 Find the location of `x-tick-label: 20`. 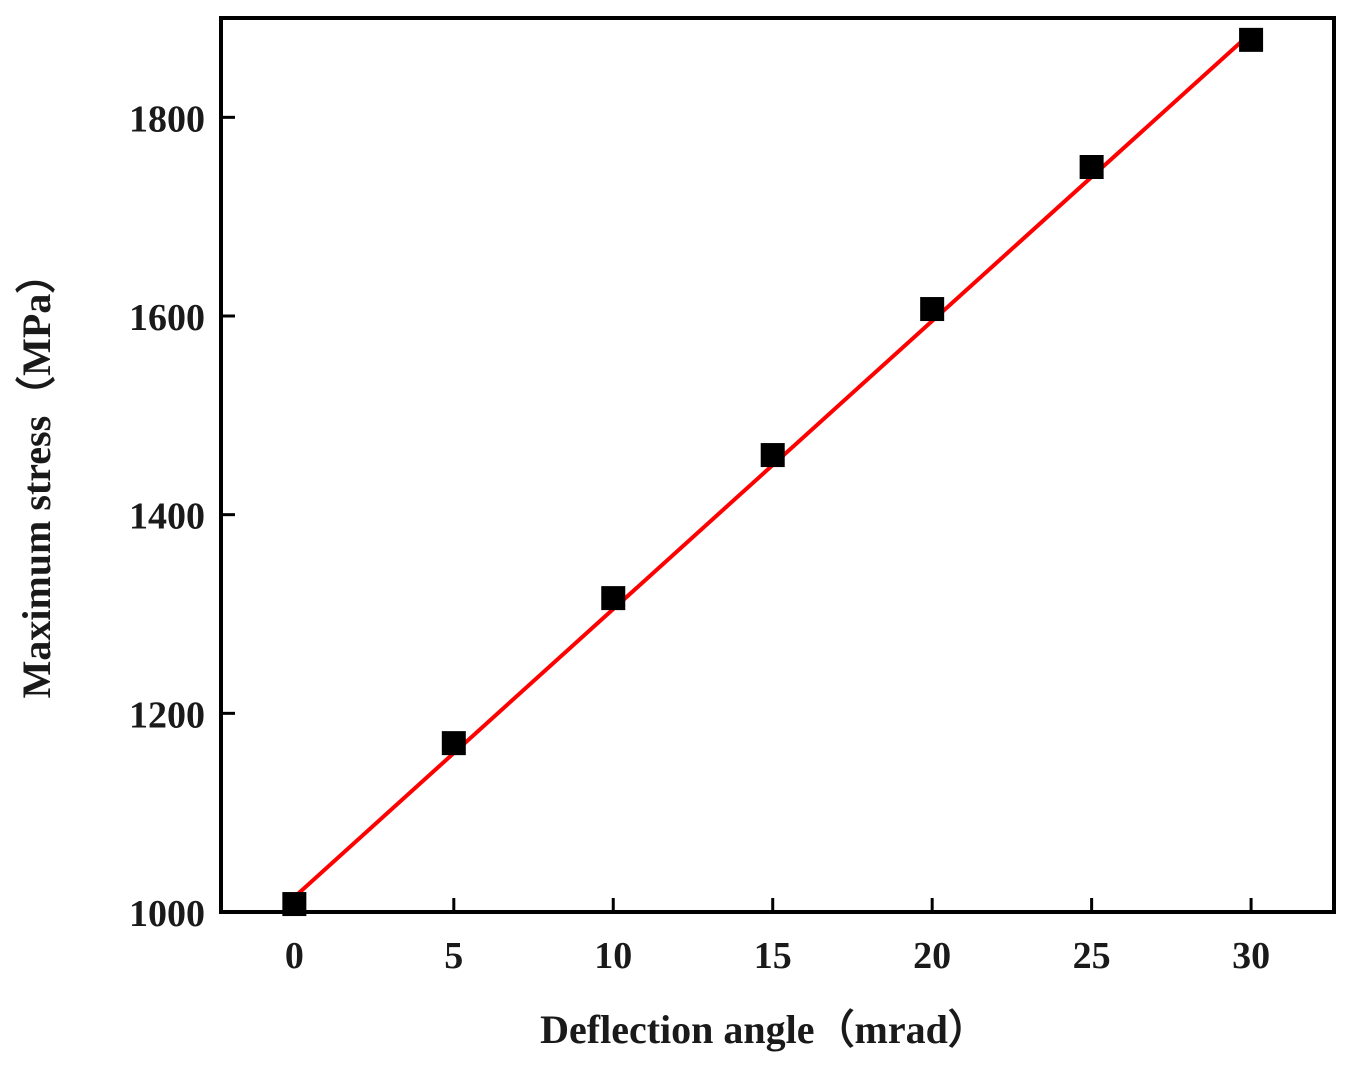

x-tick-label: 20 is located at coordinates (932, 956).